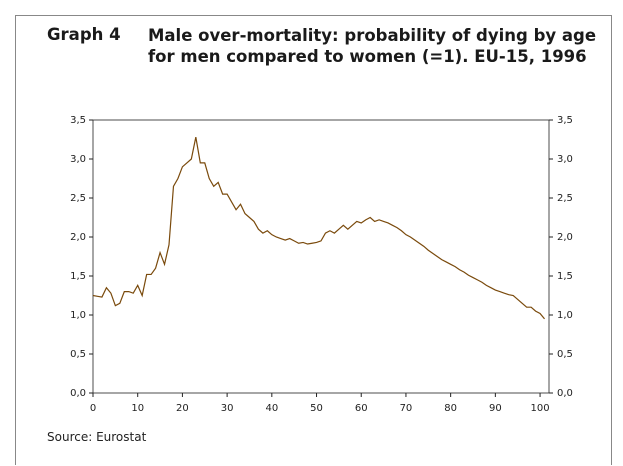 The height and width of the screenshot is (466, 623). Describe the element at coordinates (78, 159) in the screenshot. I see `y-tick-label: 3,0` at that location.